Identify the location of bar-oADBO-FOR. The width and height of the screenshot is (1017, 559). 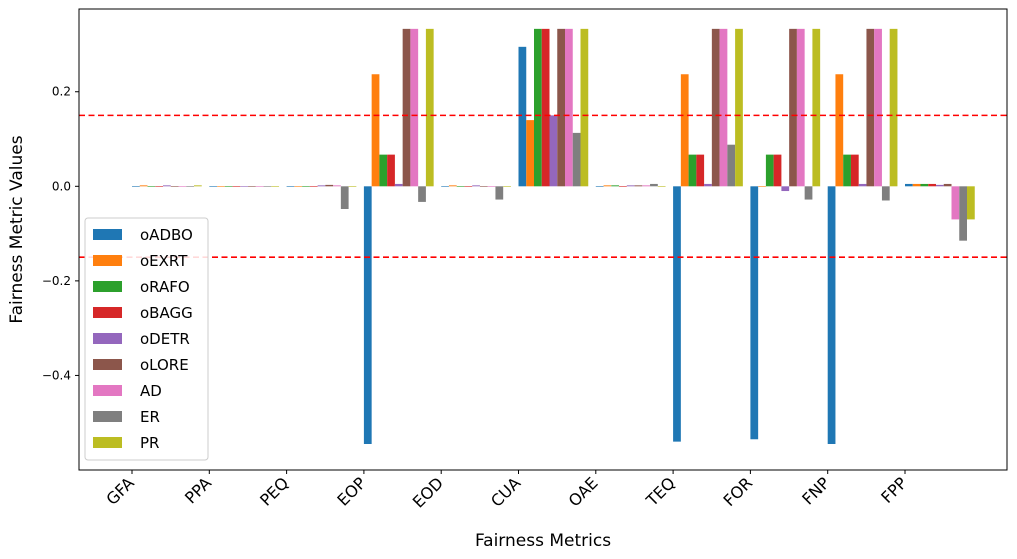
(754, 313).